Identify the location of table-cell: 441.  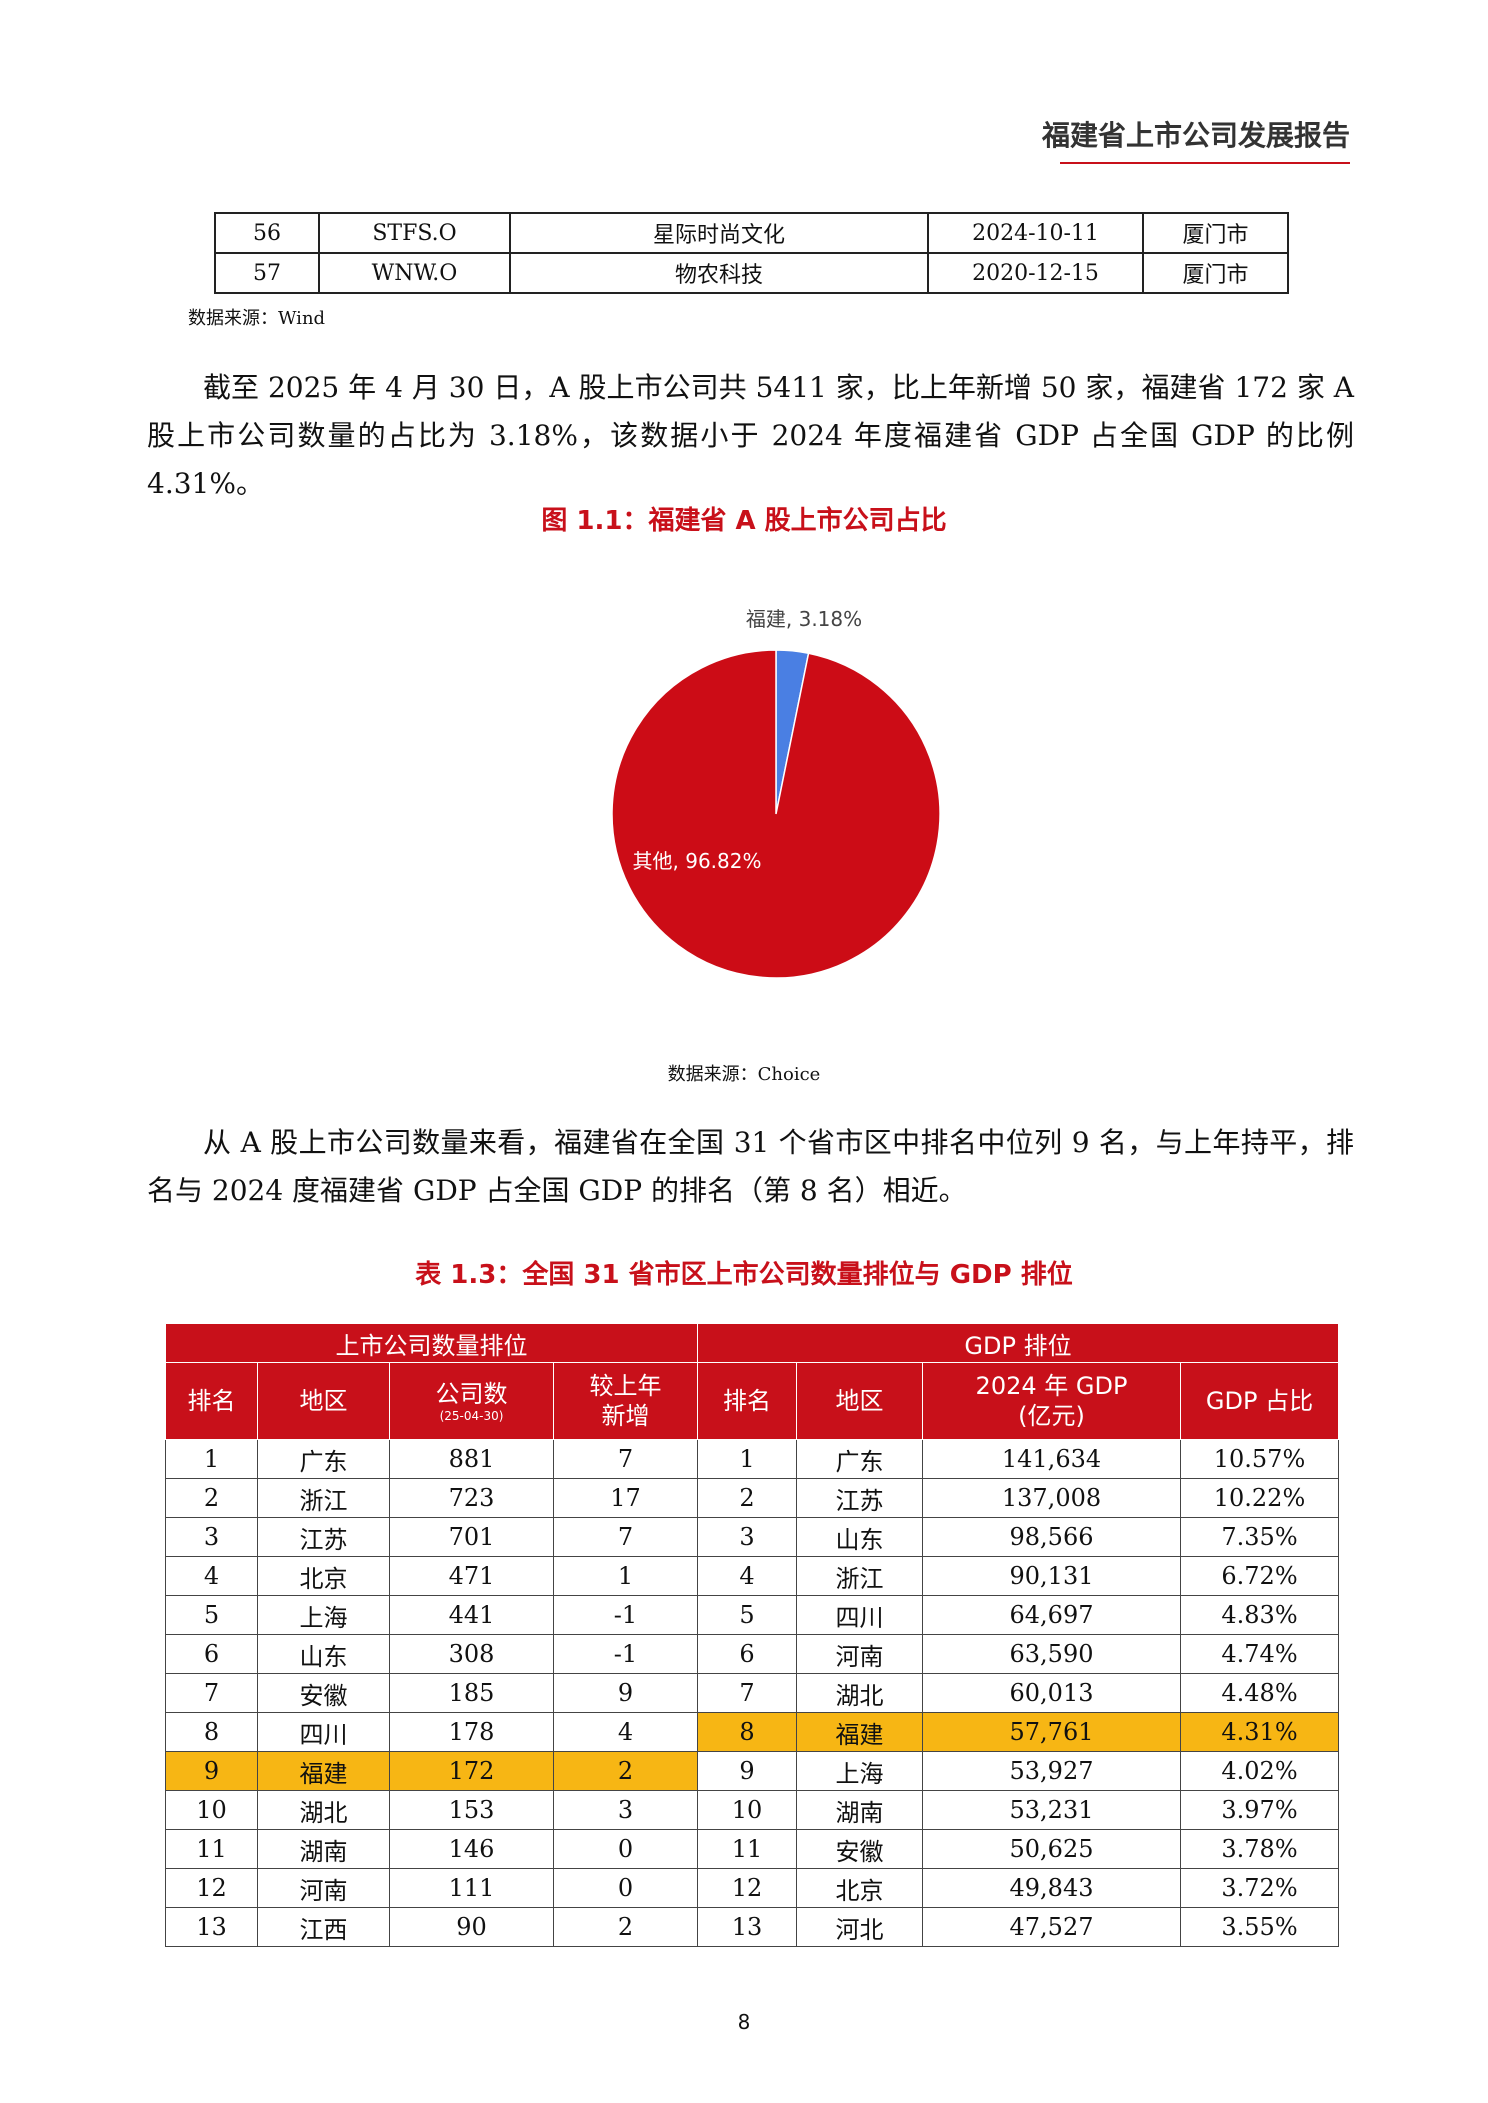
(471, 1615).